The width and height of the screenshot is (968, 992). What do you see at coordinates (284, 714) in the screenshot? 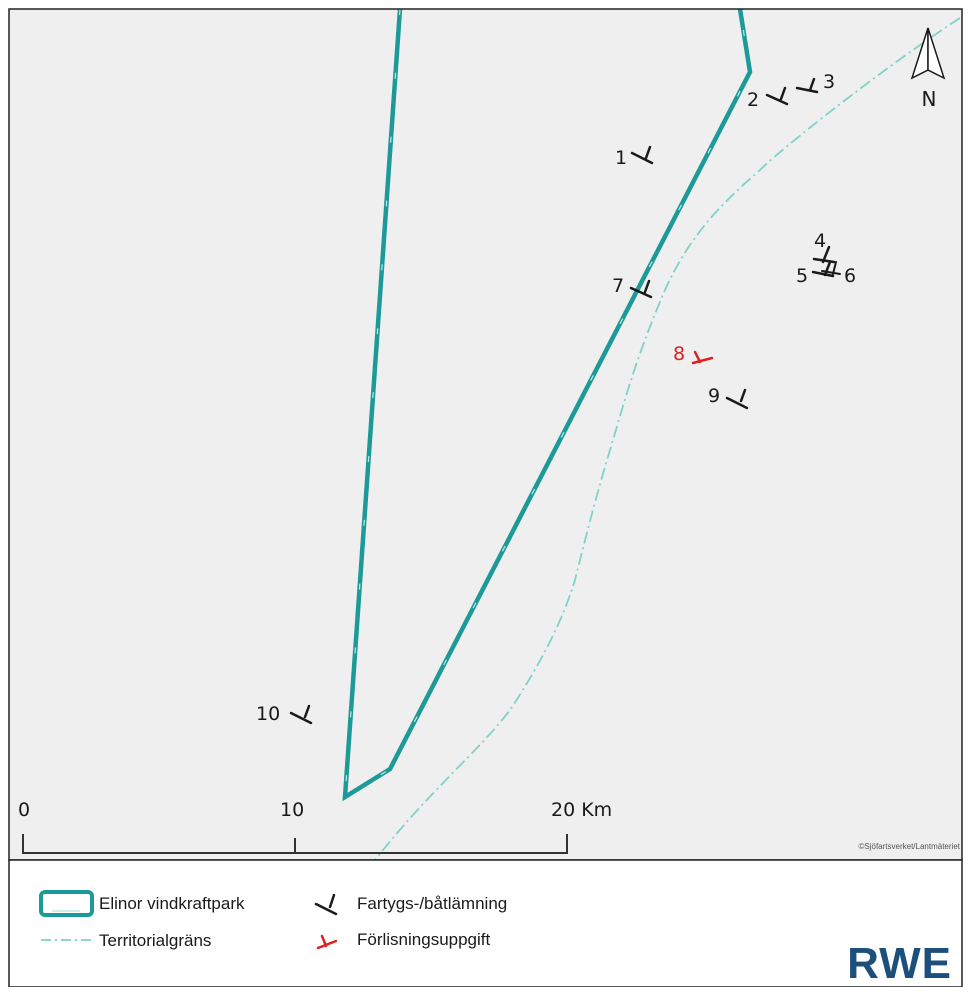
I see `wreck-marker-10: 10` at bounding box center [284, 714].